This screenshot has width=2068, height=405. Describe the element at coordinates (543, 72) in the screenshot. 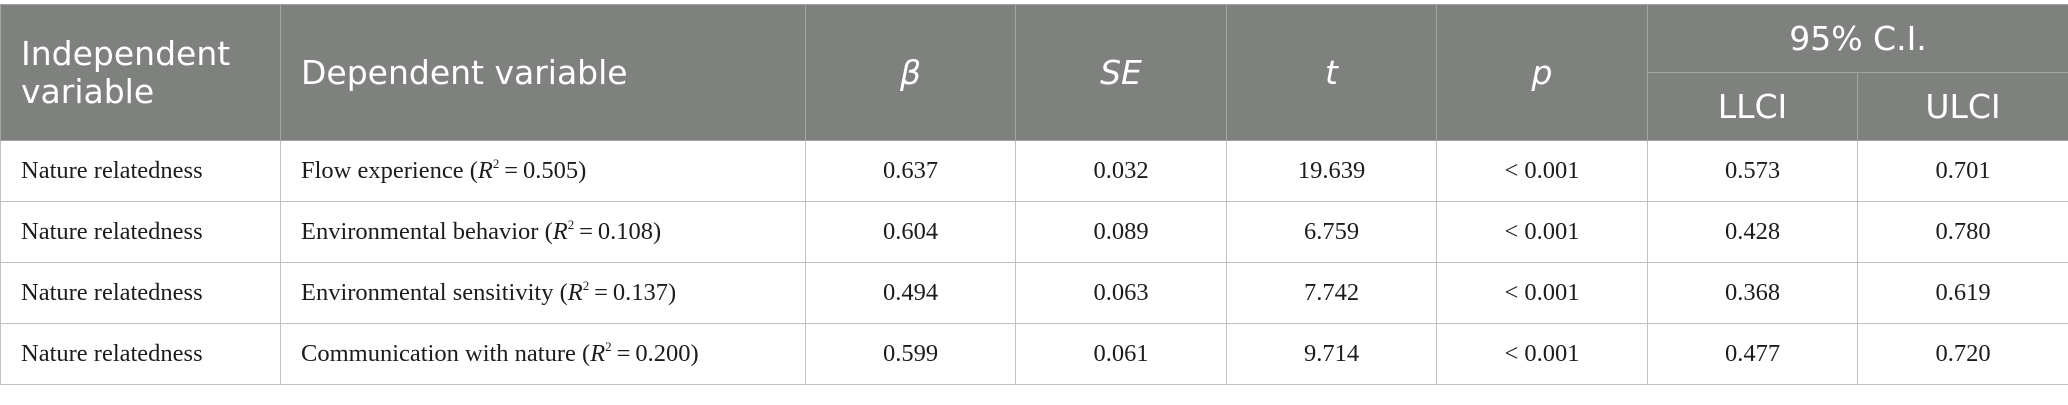

I see `header-dependent-variable: Dependent variable` at that location.